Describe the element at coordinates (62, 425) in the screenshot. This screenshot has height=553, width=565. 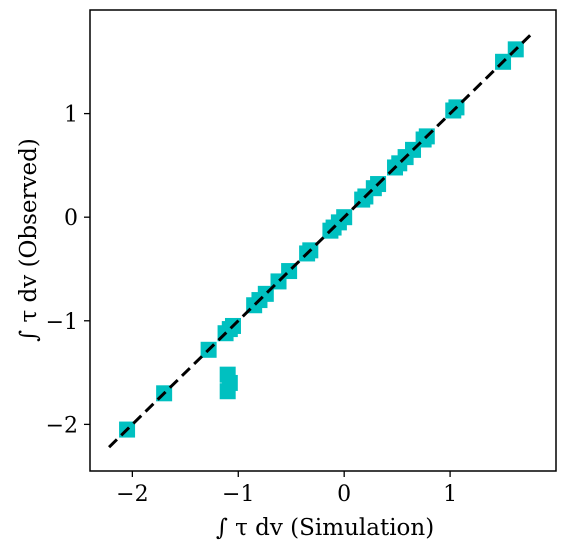
I see `y-tick-label: −2` at that location.